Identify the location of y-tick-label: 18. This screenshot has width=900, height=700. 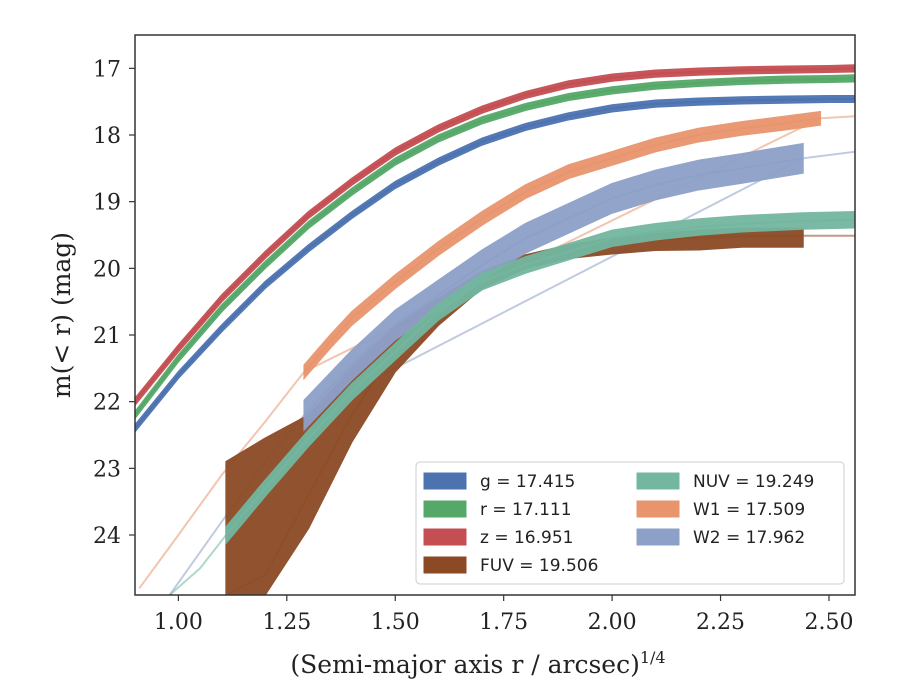
(107, 136).